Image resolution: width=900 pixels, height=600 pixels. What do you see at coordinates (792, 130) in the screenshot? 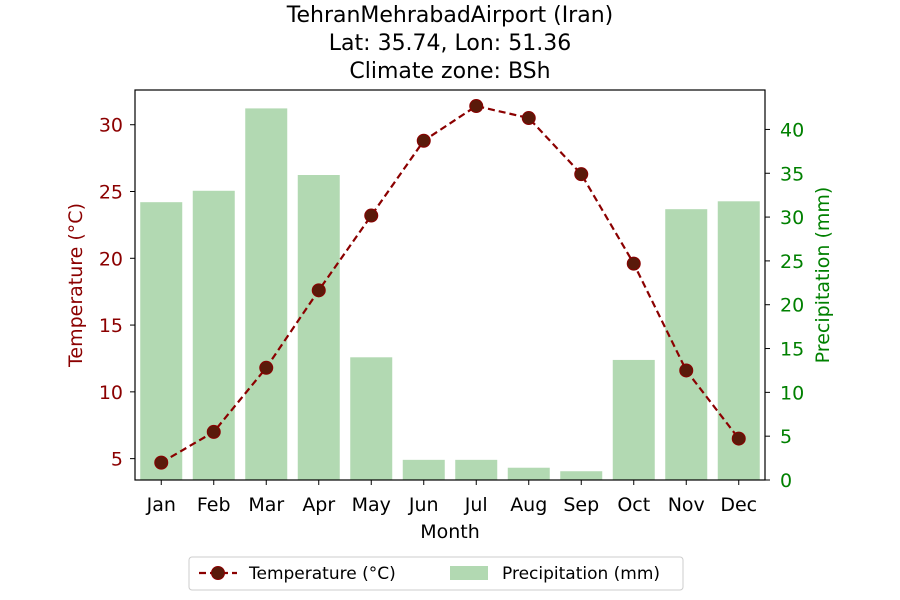
I see `right-tick-label: 40` at bounding box center [792, 130].